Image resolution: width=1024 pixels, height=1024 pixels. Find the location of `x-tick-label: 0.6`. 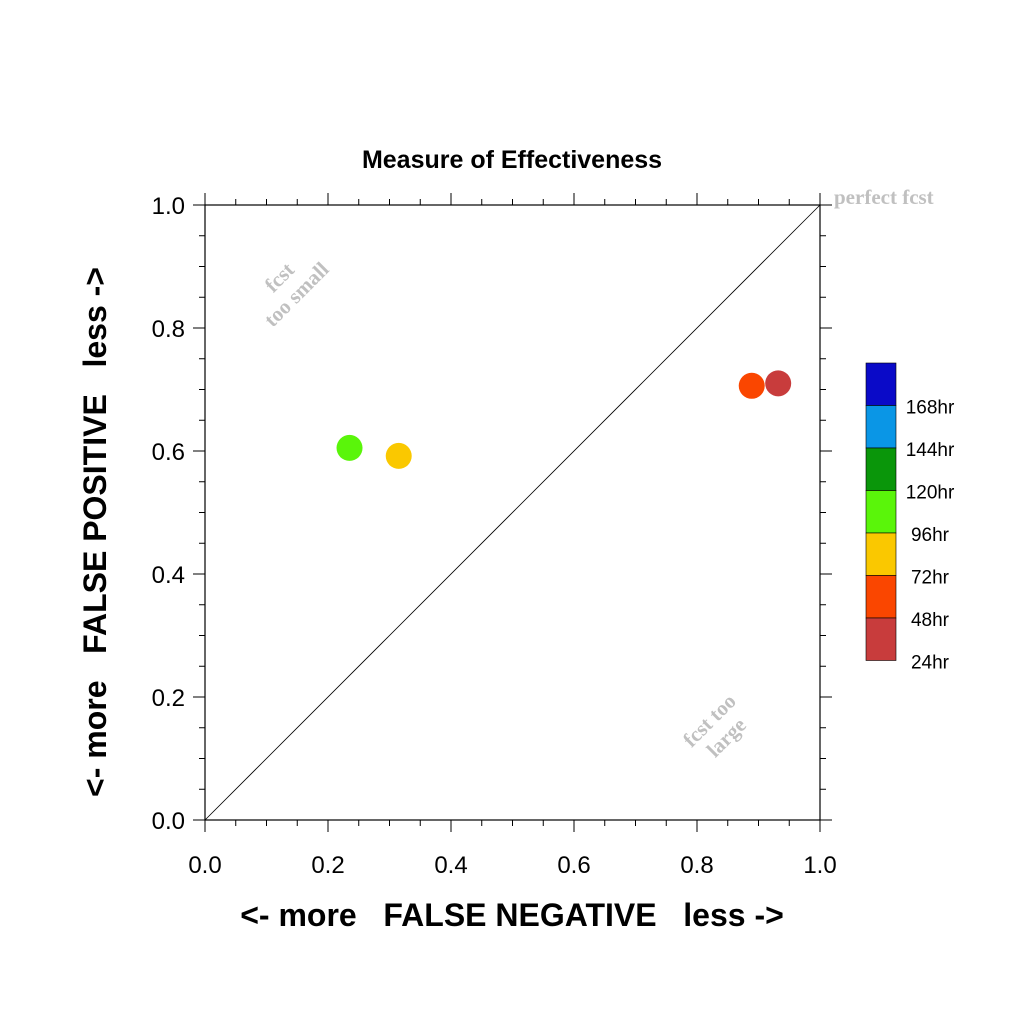

x-tick-label: 0.6 is located at coordinates (573, 865).